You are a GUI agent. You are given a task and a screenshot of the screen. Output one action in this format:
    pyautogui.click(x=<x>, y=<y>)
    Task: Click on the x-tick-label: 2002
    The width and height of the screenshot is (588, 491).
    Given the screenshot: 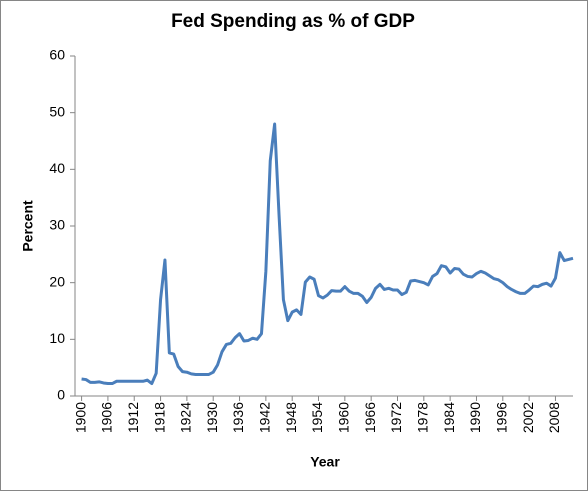 What is the action you would take?
    pyautogui.click(x=528, y=417)
    